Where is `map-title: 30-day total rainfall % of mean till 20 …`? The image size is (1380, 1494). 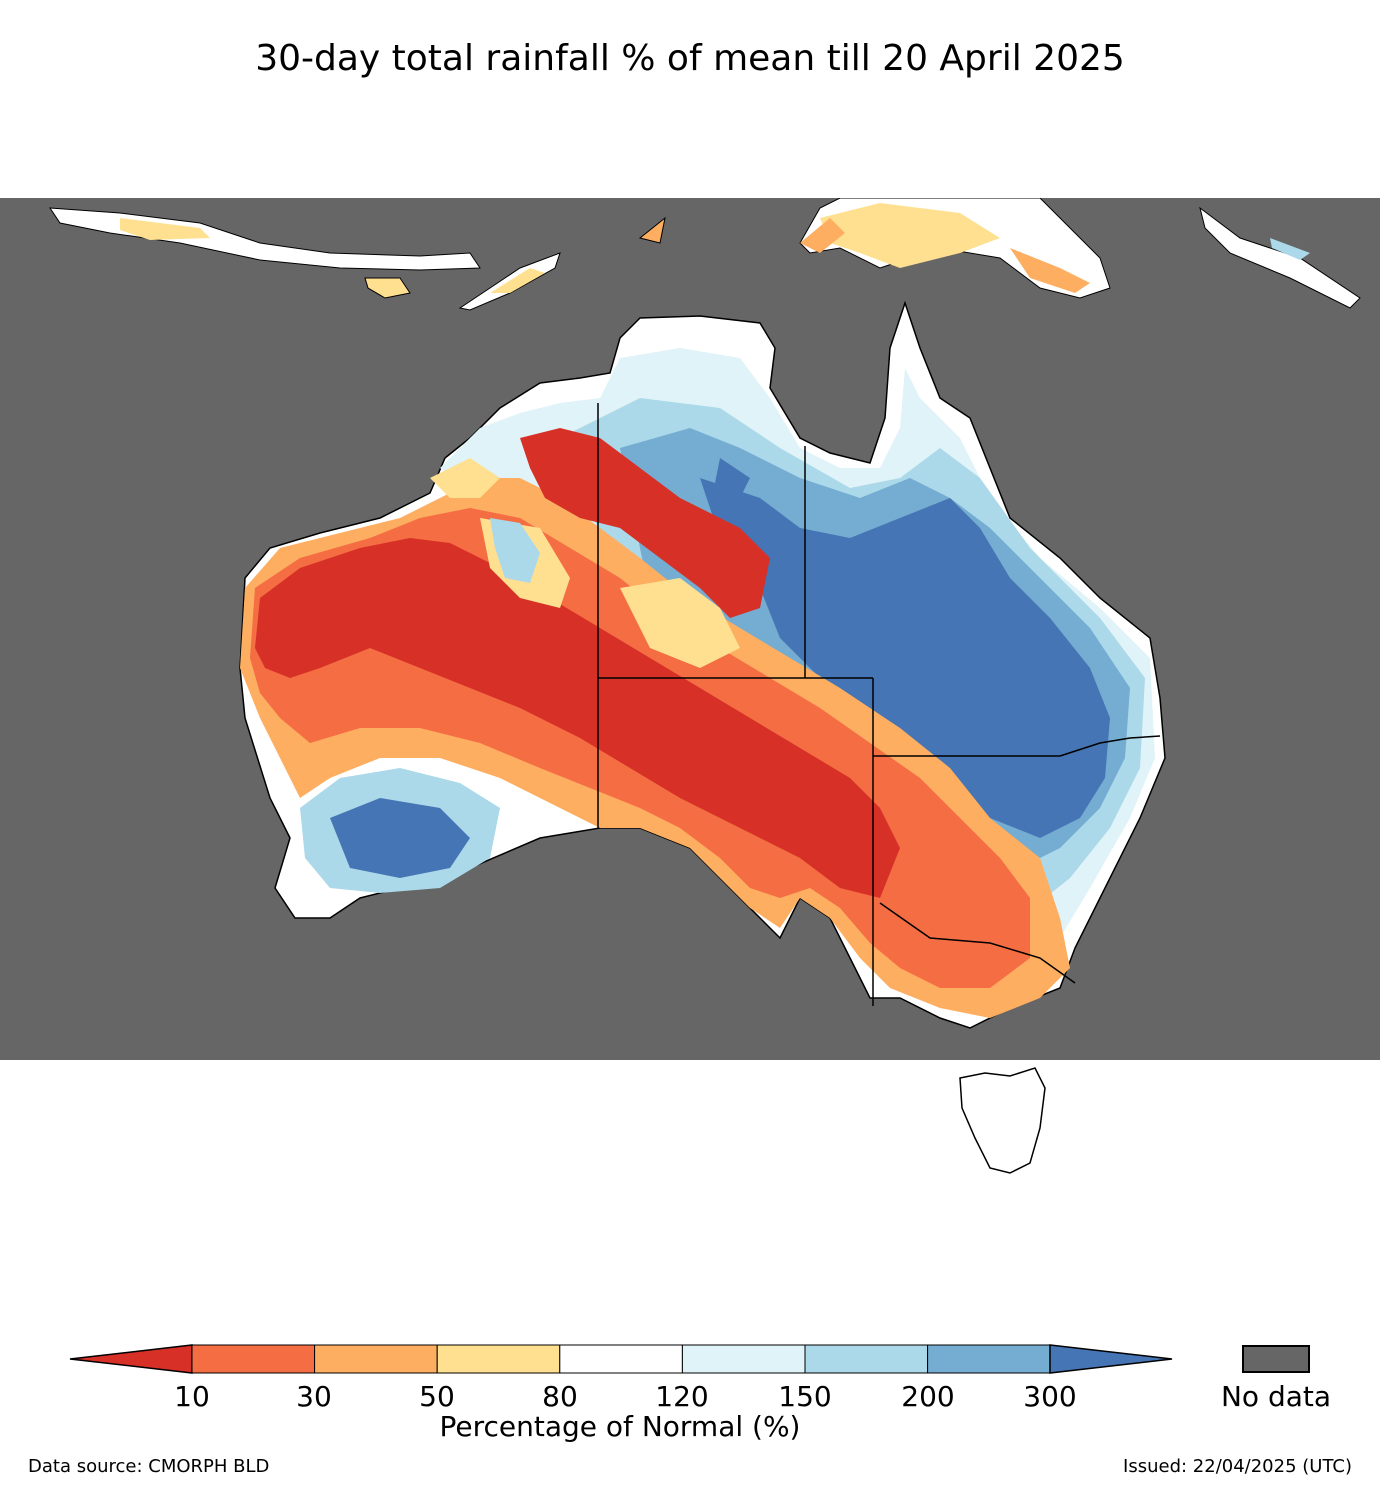
map-title: 30-day total rainfall % of mean till 20 … is located at coordinates (690, 58).